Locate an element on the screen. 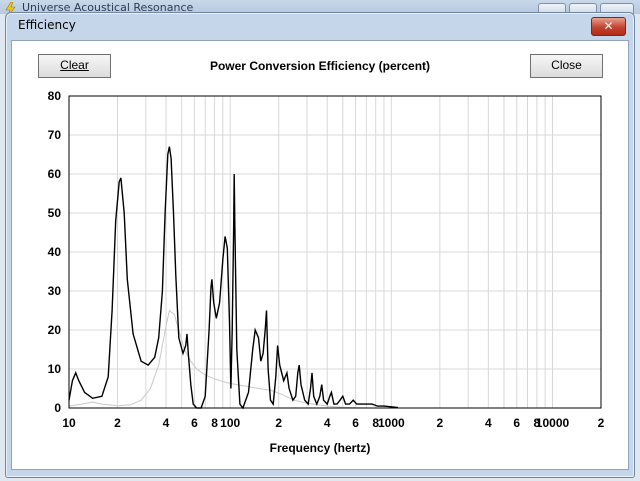 Image resolution: width=640 pixels, height=481 pixels. y-tick-label: 30 is located at coordinates (55, 291).